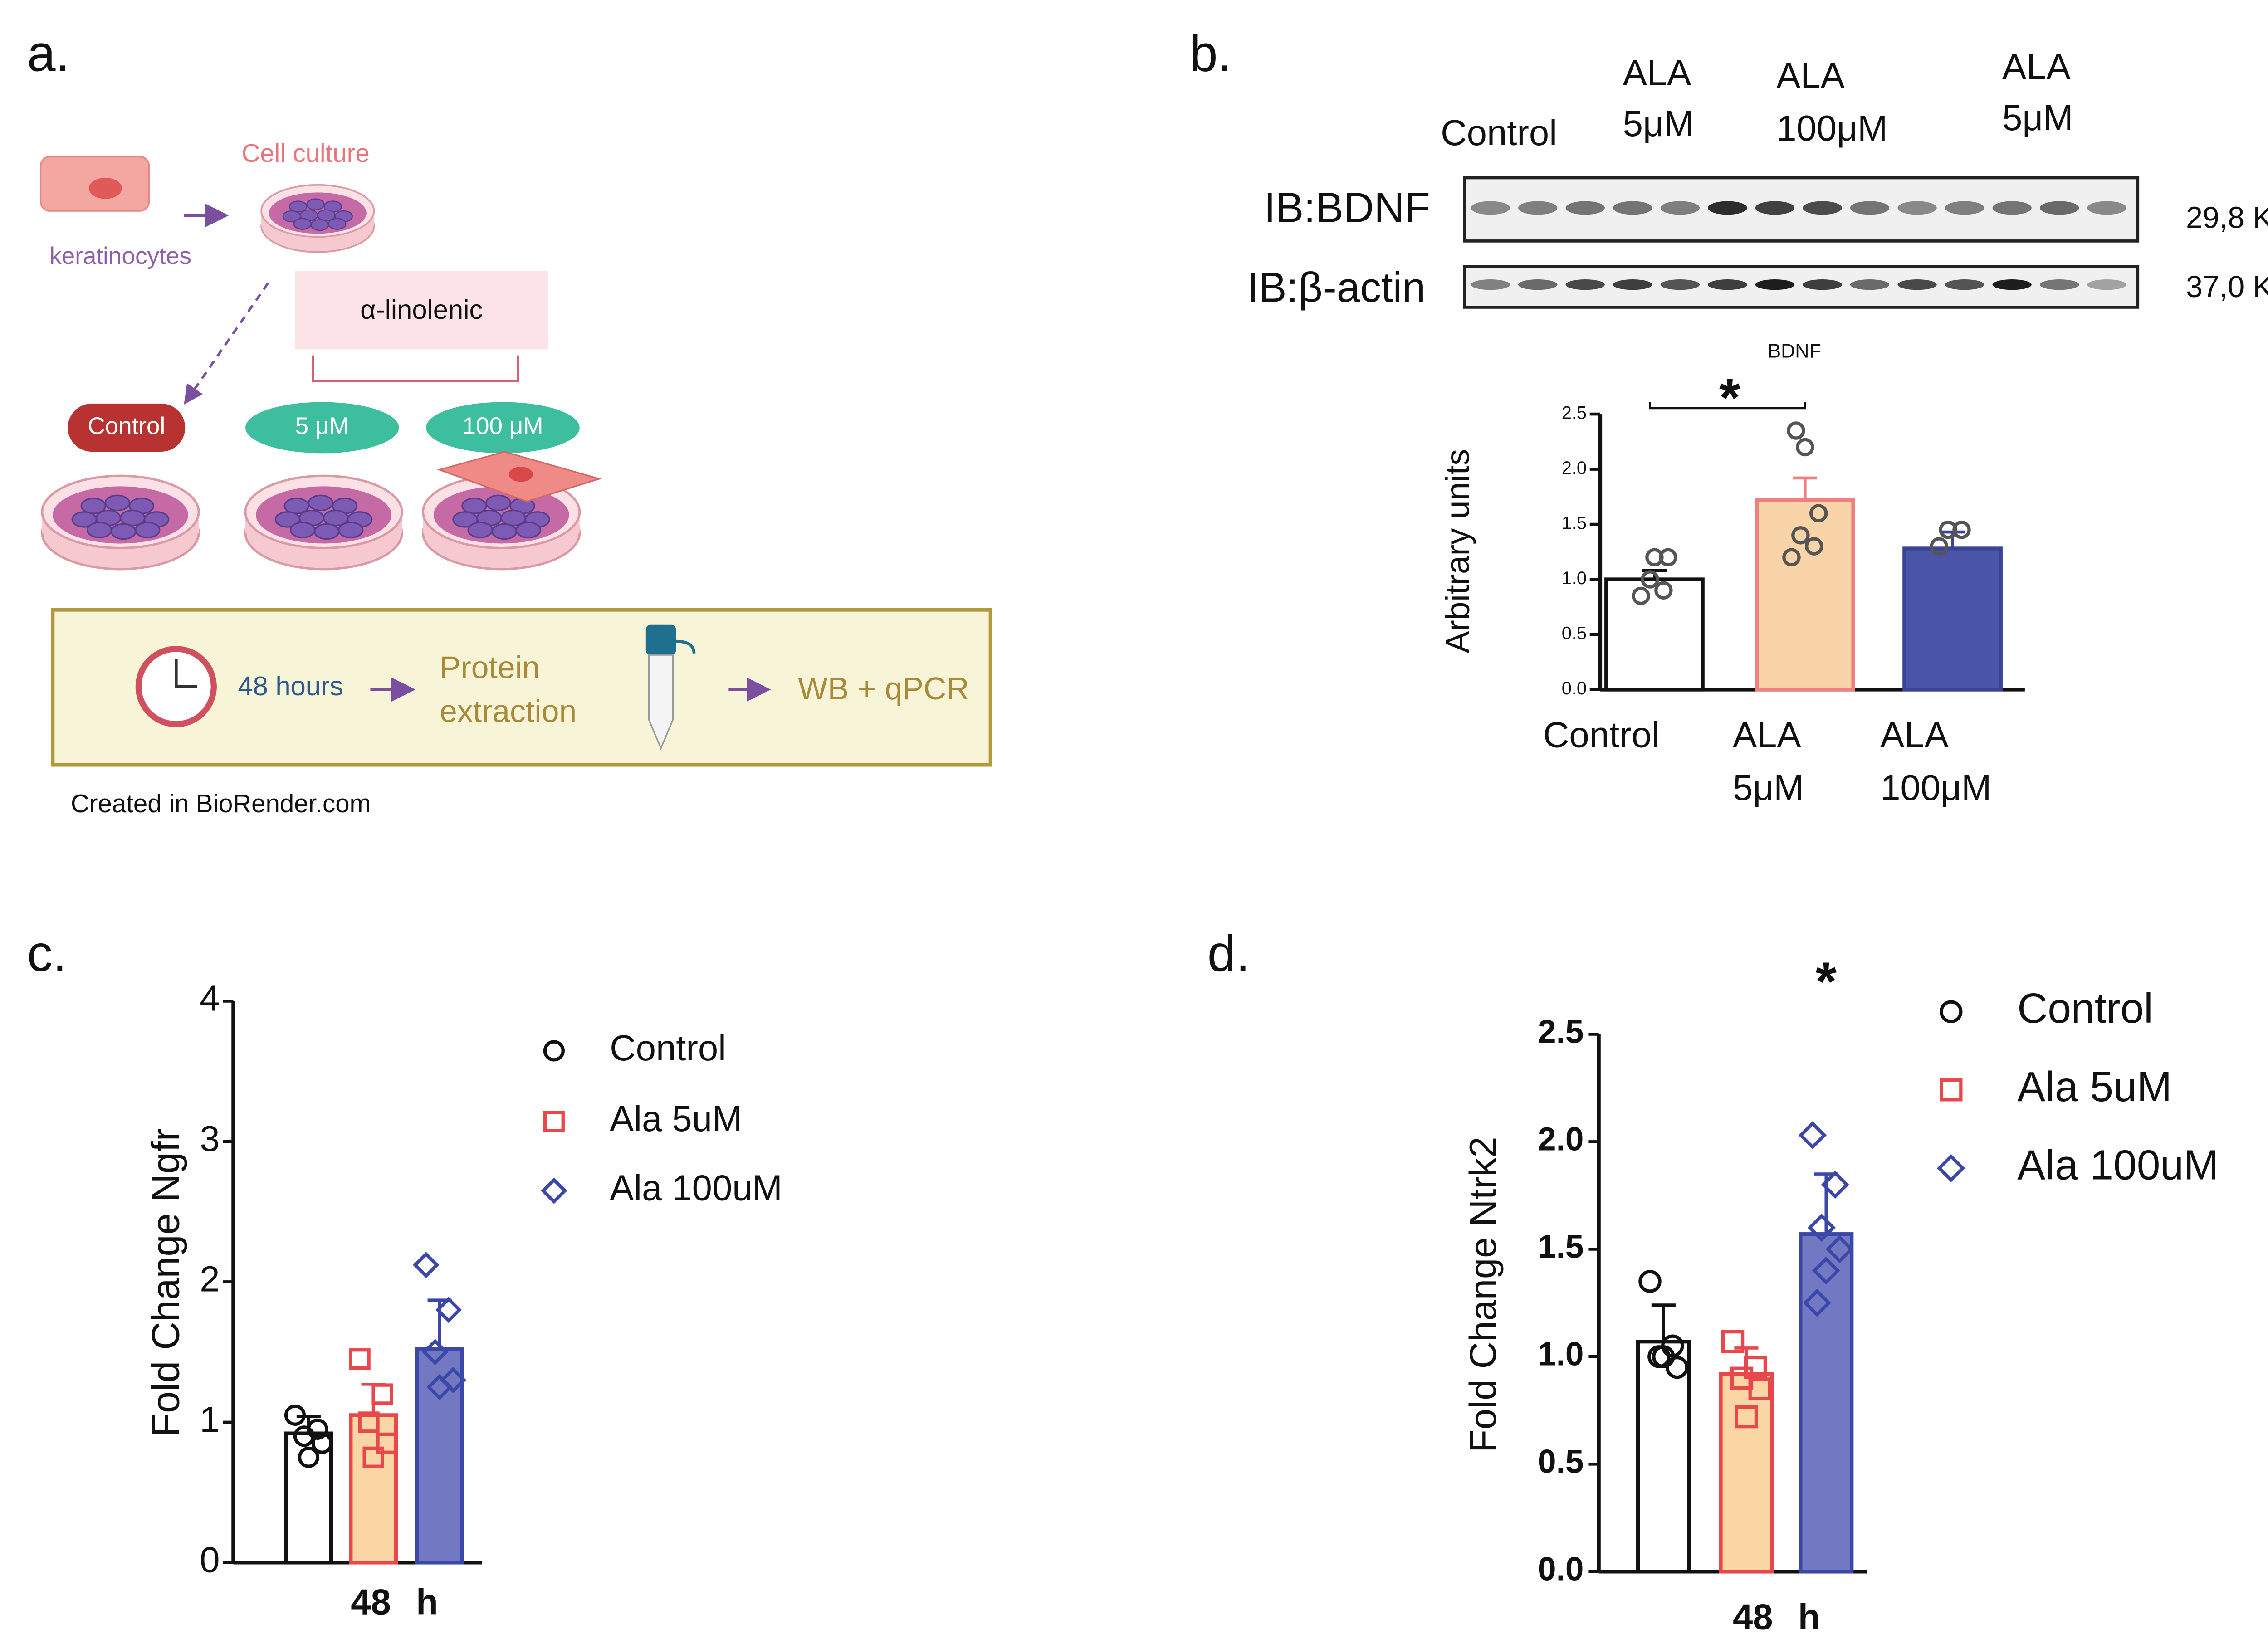  I want to click on lane-label: ALA, so click(1657, 72).